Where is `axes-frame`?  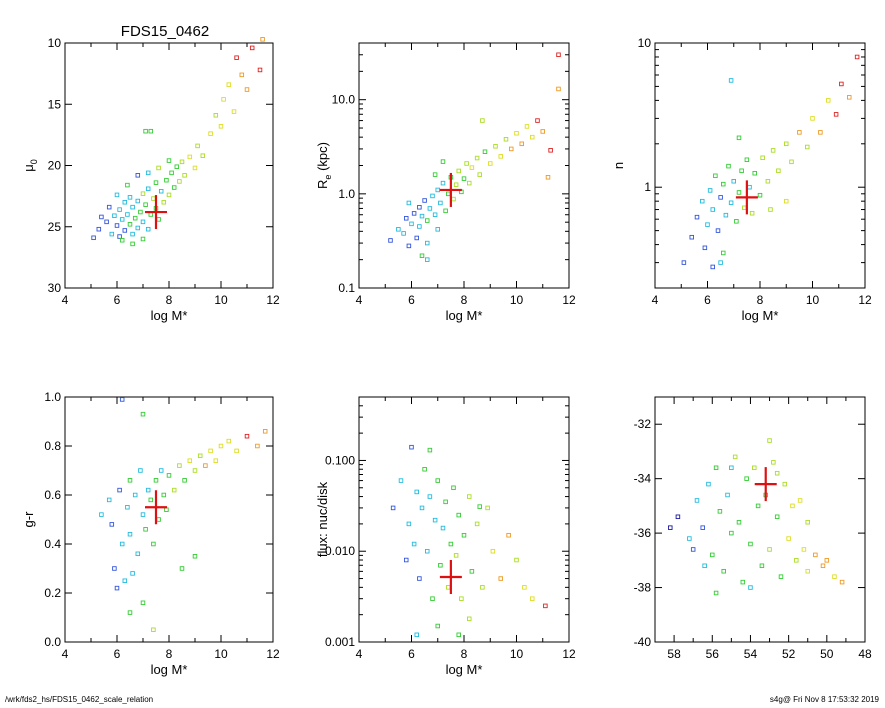 axes-frame is located at coordinates (760, 519).